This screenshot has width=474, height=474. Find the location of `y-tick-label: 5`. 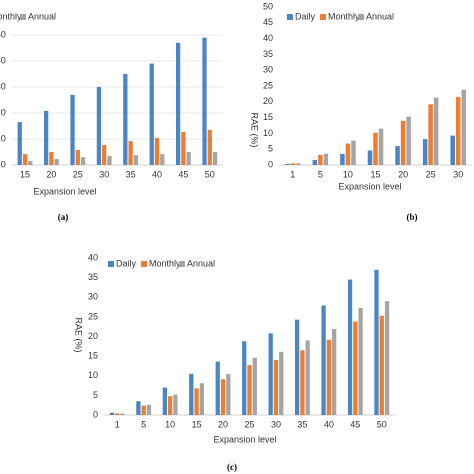

y-tick-label: 5 is located at coordinates (95, 395).